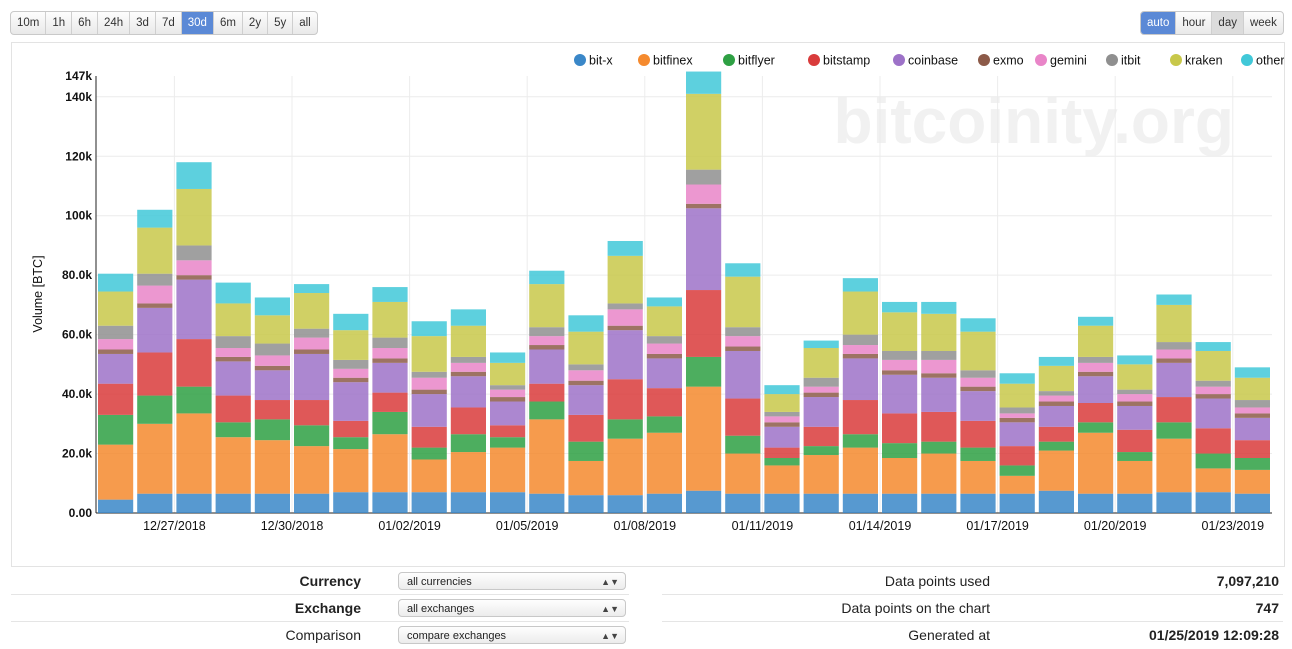  I want to click on agg-auto-button: auto, so click(1159, 23).